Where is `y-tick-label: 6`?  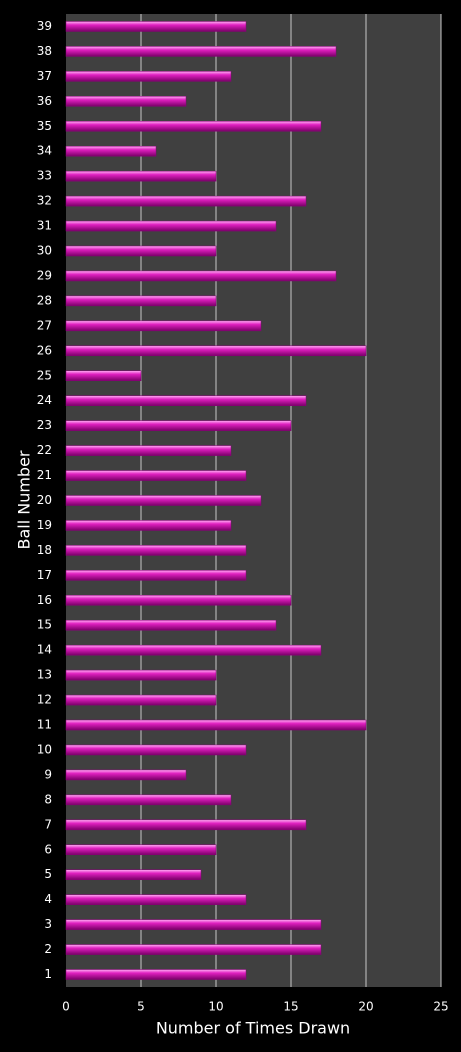
y-tick-label: 6 is located at coordinates (48, 849).